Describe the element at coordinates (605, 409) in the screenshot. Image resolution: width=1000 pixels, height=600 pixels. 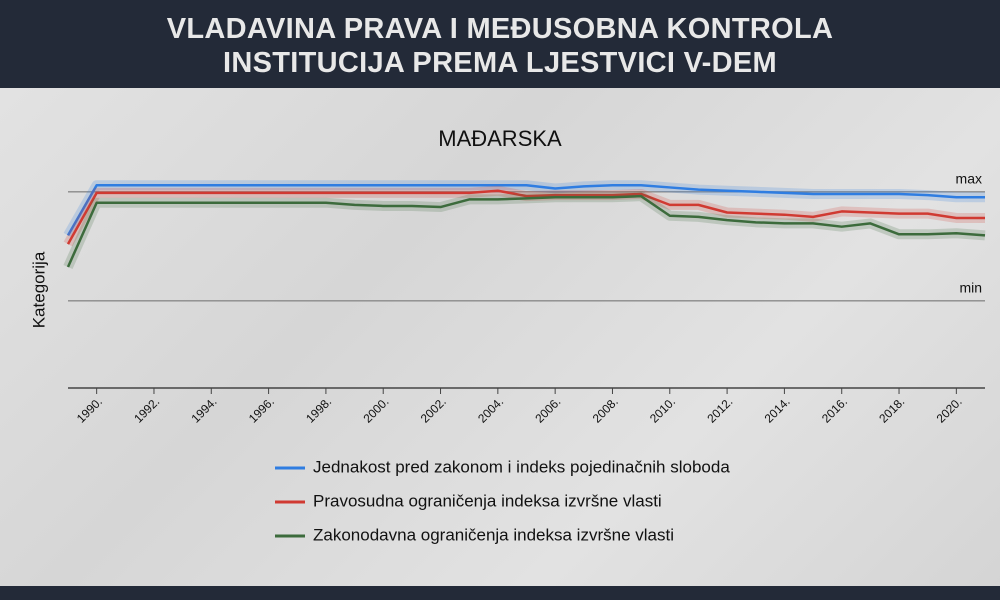
I see `x-tick-label: 2008.` at that location.